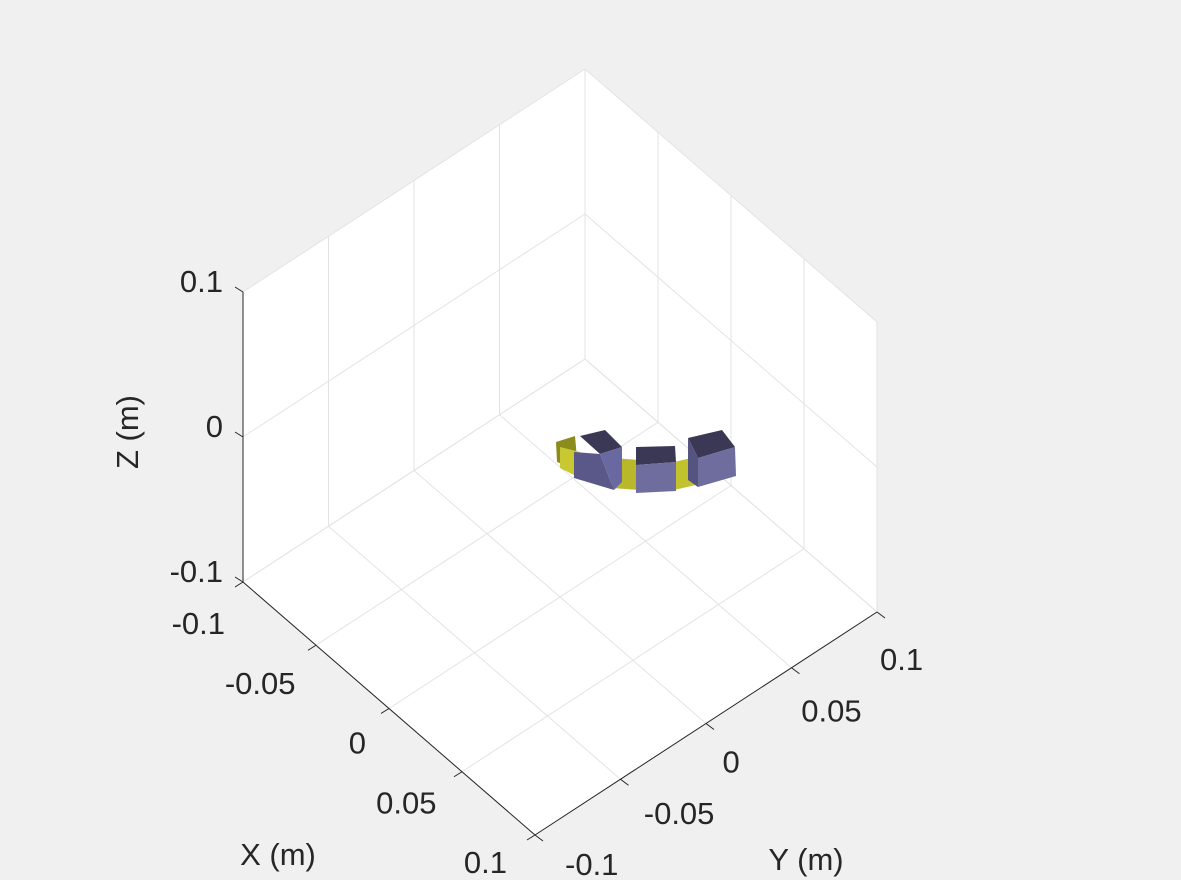  I want to click on y-tick-label: -0.05, so click(679, 813).